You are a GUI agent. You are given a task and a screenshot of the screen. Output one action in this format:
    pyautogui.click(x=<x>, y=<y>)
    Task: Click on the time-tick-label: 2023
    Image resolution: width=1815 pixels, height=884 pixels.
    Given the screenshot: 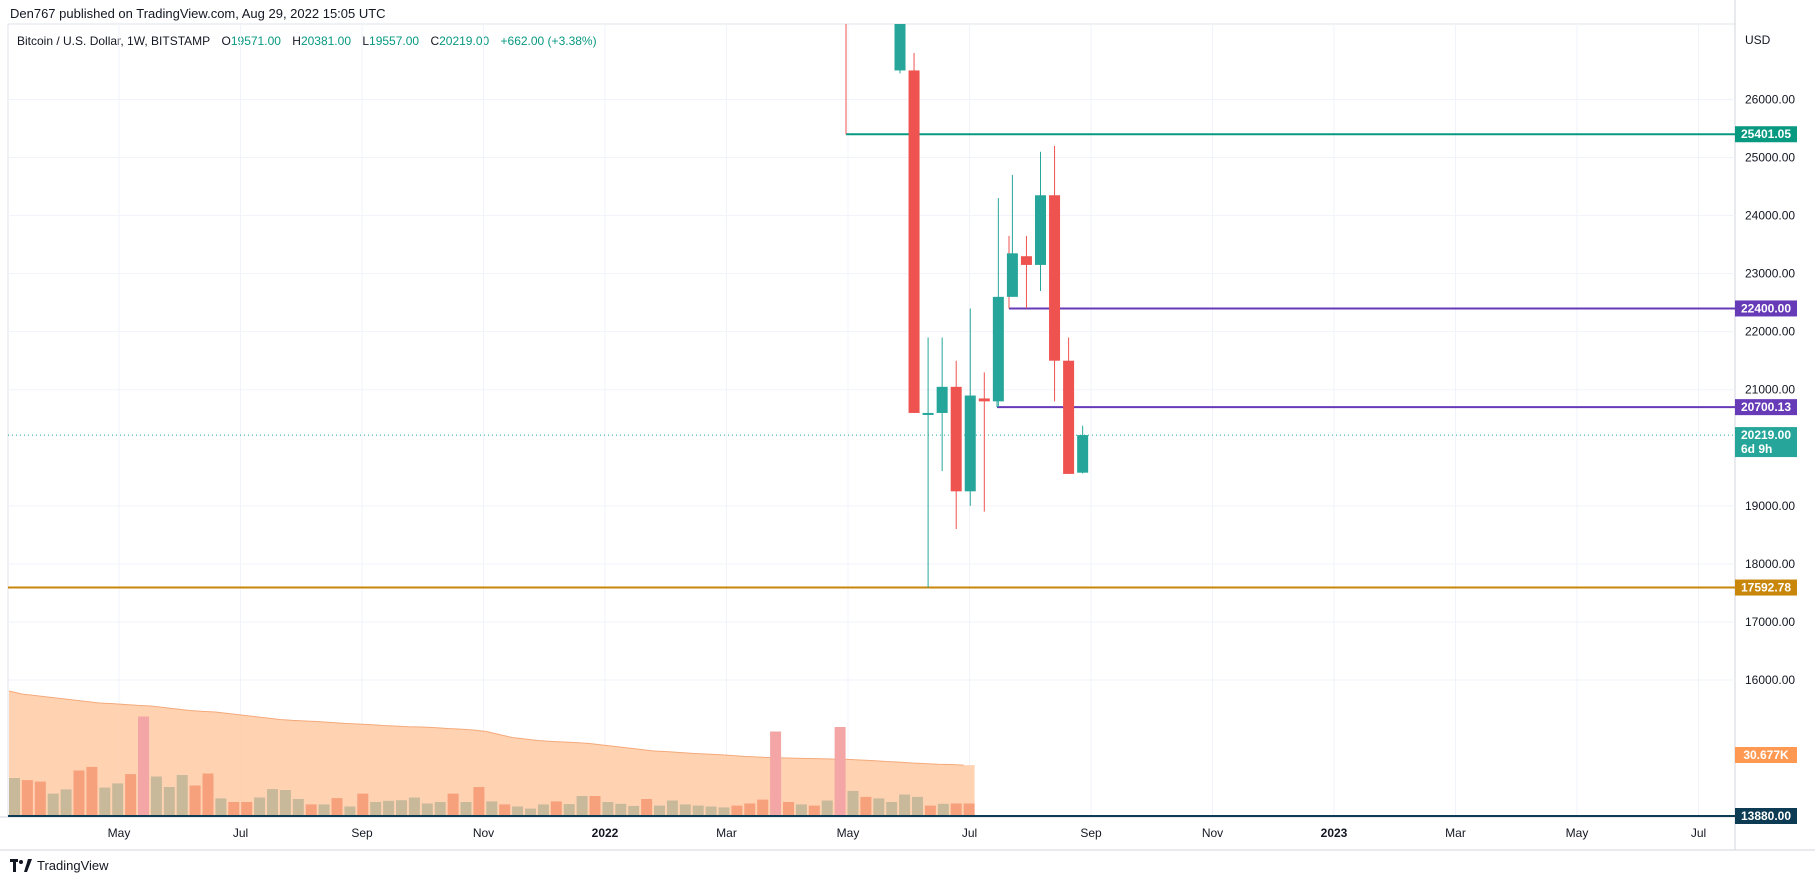 What is the action you would take?
    pyautogui.click(x=1334, y=833)
    